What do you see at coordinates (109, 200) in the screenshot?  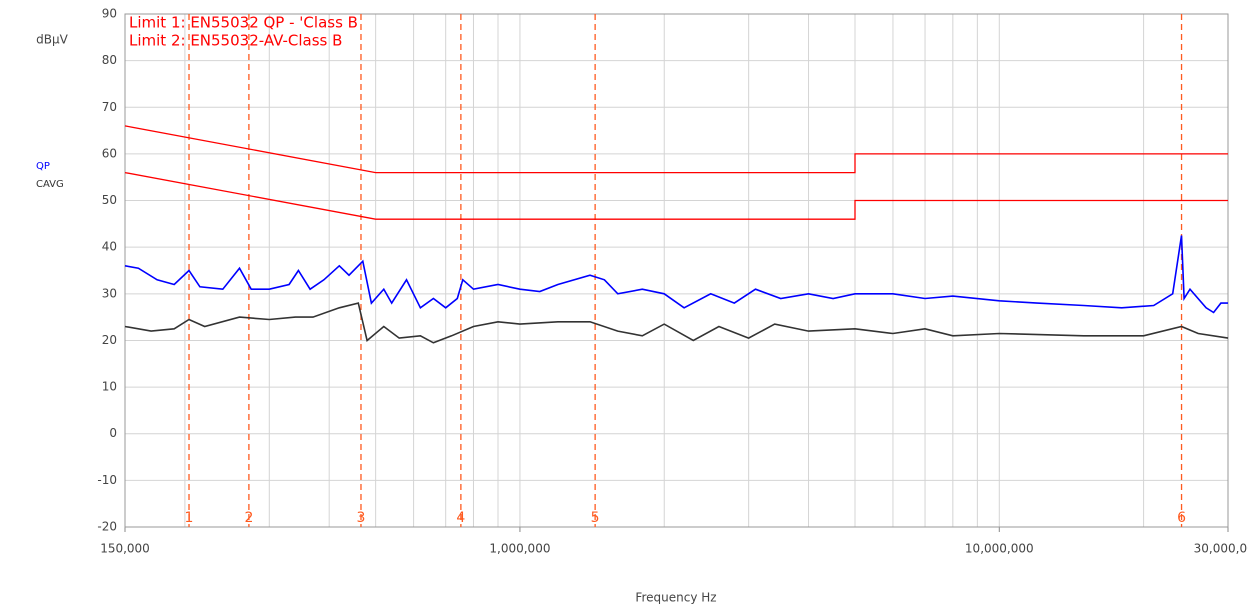 I see `y-tick-label: 50` at bounding box center [109, 200].